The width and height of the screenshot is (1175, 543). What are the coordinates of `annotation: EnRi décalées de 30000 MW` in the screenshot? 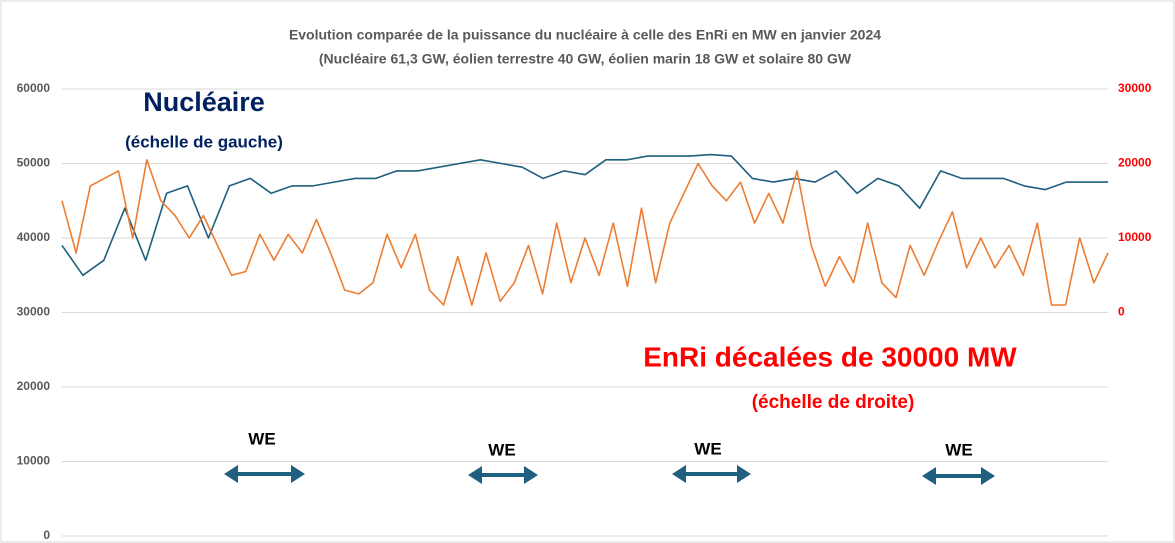 It's located at (830, 356).